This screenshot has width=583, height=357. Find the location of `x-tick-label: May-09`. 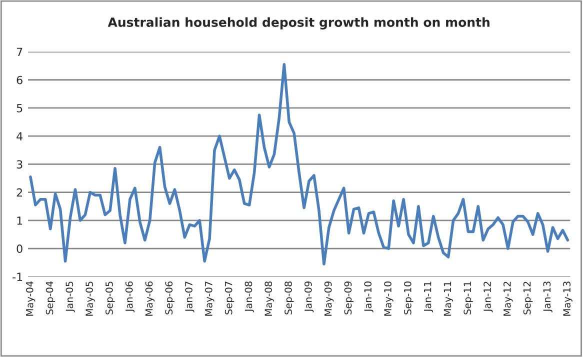

x-tick-label: May-09 is located at coordinates (329, 299).